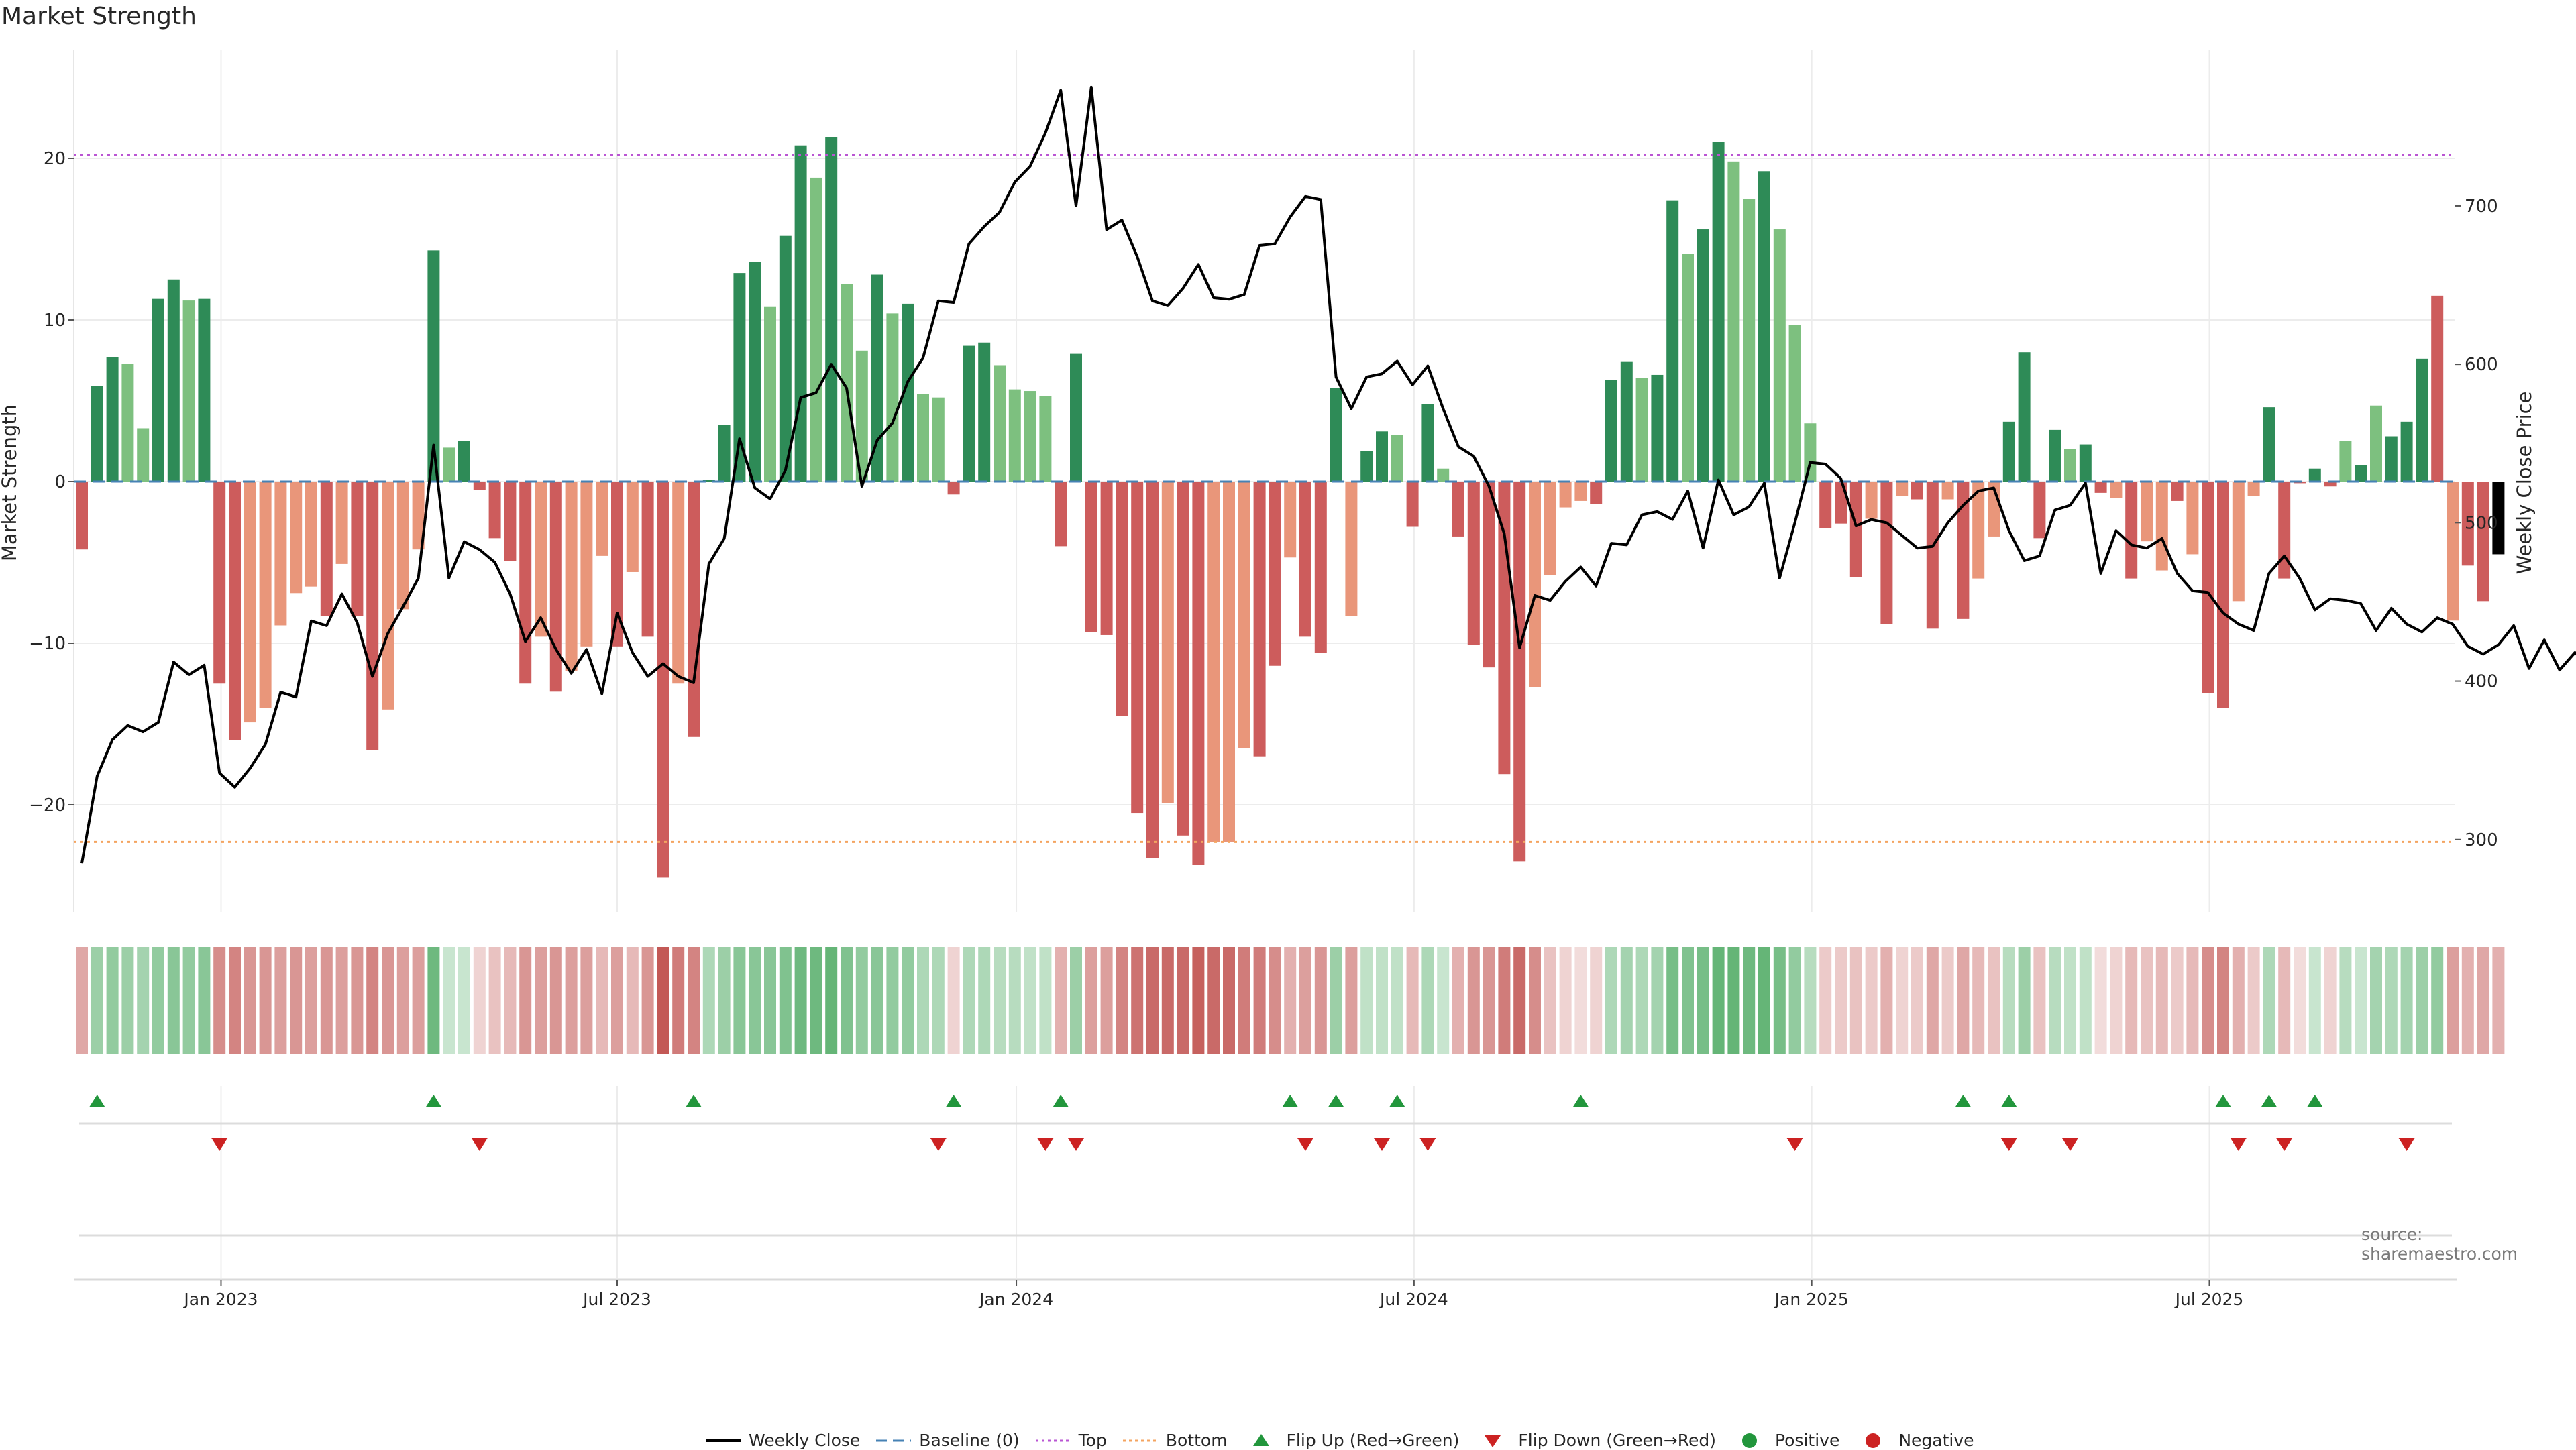 This screenshot has height=1450, width=2576. Describe the element at coordinates (1936, 1440) in the screenshot. I see `legend-label: Negative` at that location.